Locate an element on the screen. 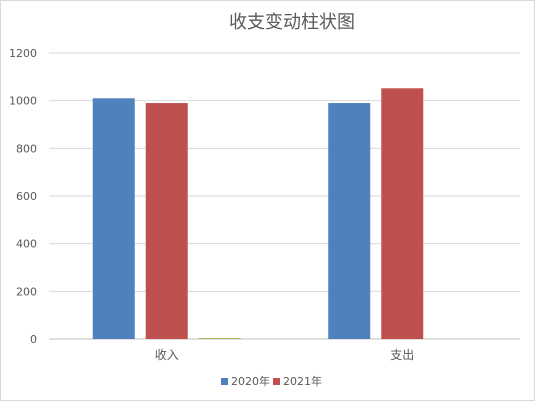 The image size is (535, 401). y-tick-label: 400 is located at coordinates (26, 244).